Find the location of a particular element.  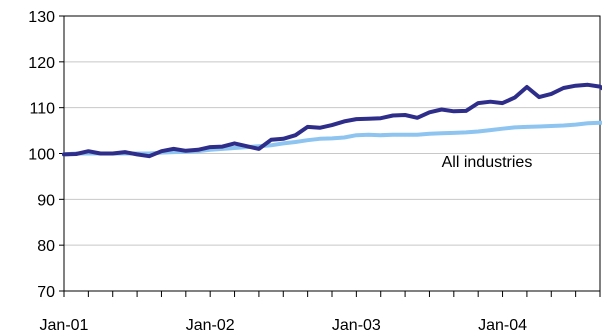

annotations: All industries is located at coordinates (487, 162).